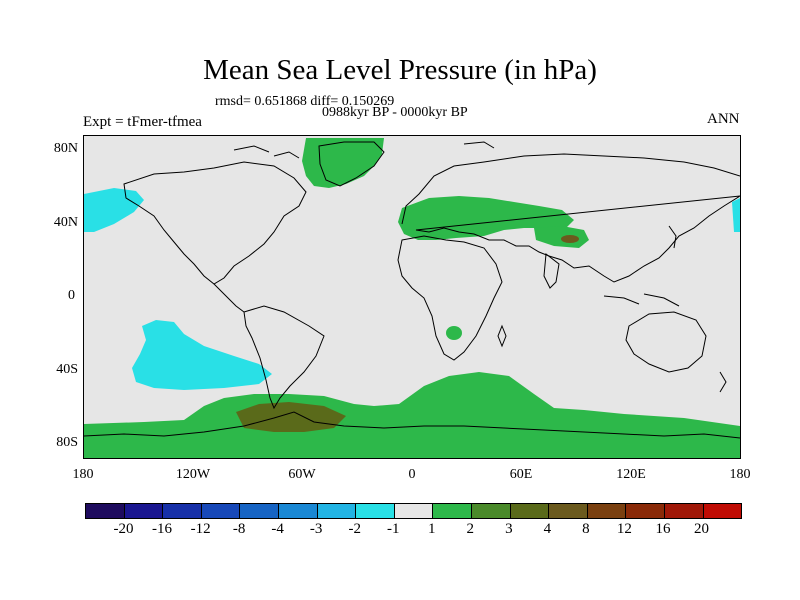  What do you see at coordinates (570, 239) in the screenshot?
I see `tibet-core-region` at bounding box center [570, 239].